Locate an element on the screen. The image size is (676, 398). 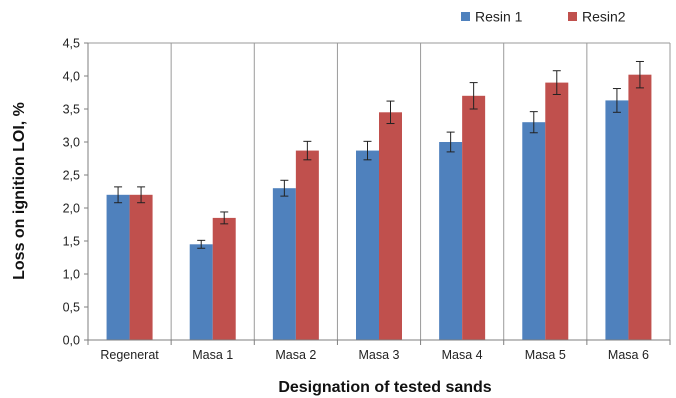
y-tick-label: 3,5 is located at coordinates (71, 110).